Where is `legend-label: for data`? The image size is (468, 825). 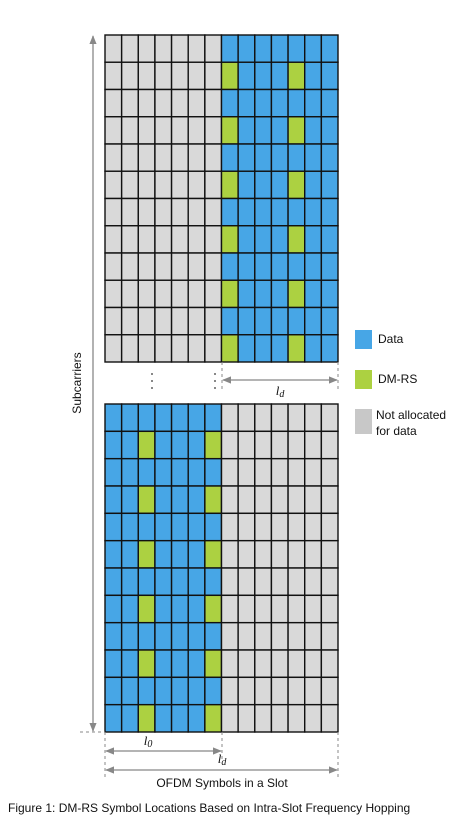 legend-label: for data is located at coordinates (396, 431).